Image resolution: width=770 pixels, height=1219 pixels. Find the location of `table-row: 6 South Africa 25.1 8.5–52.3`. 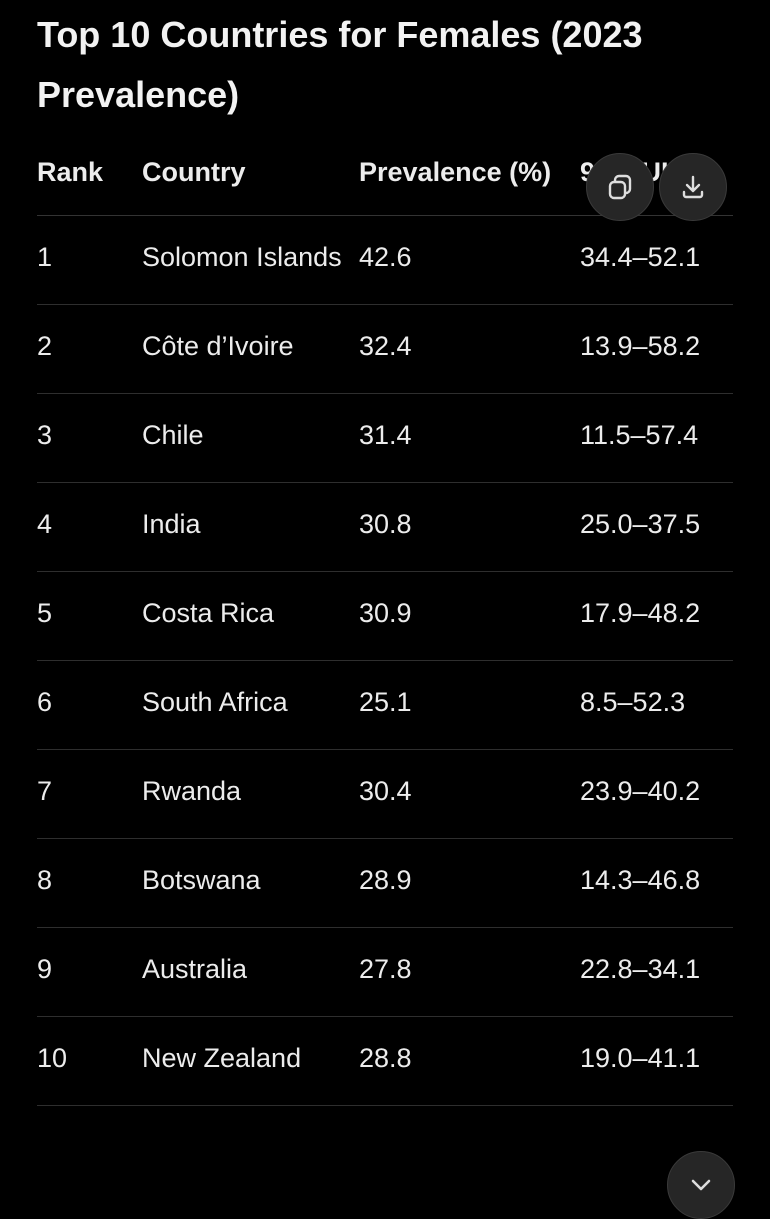

table-row: 6 South Africa 25.1 8.5–52.3 is located at coordinates (385, 705).